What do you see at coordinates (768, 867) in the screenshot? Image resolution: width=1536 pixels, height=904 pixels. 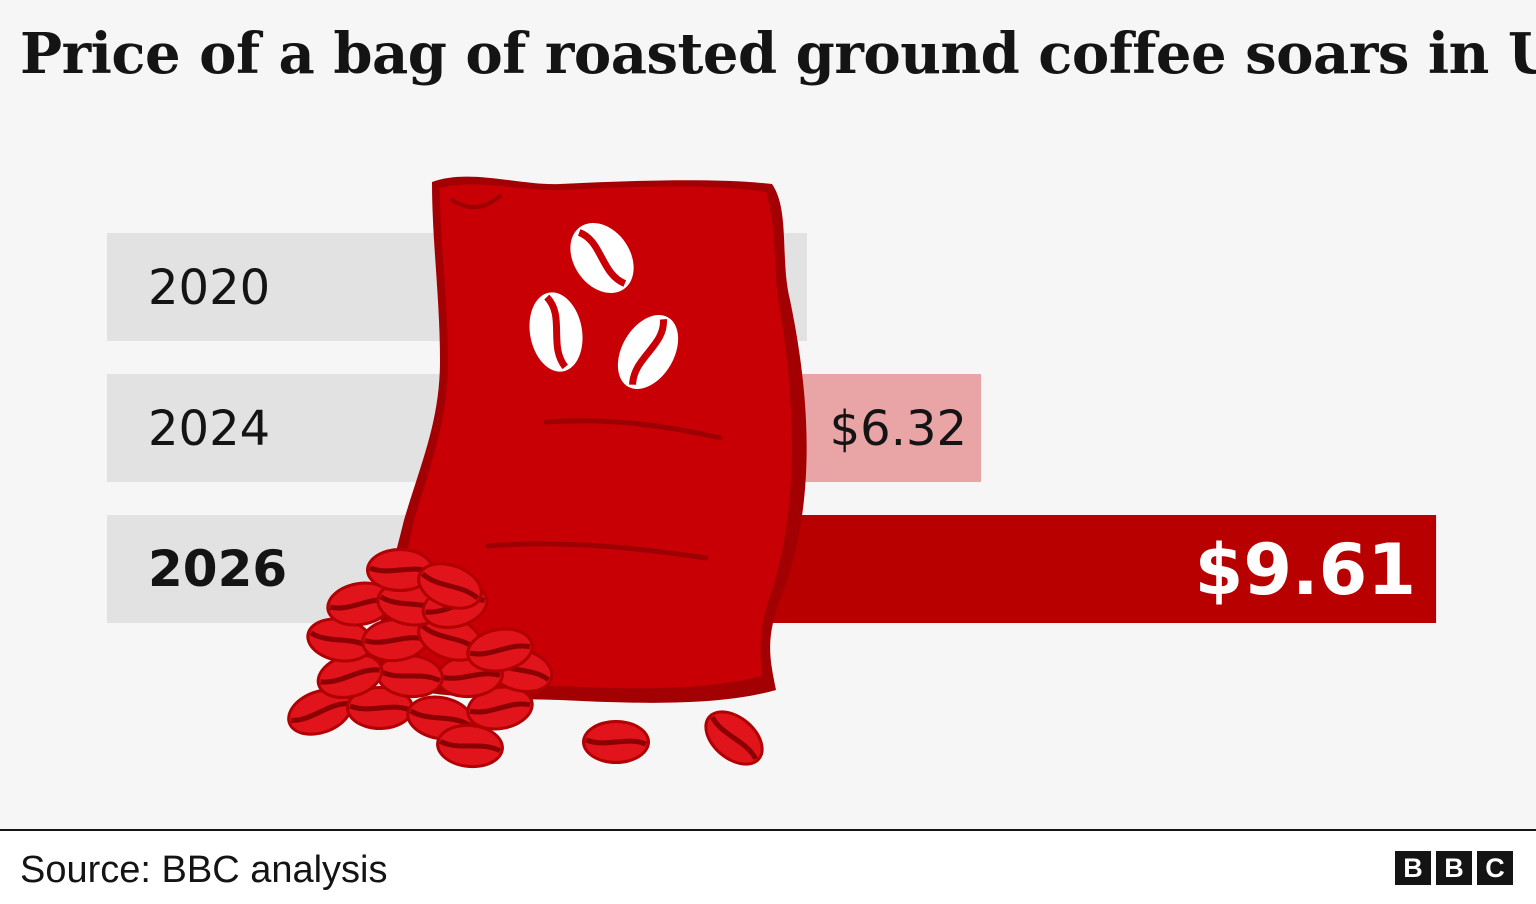 I see `footer: Source: BBC analysis B B C` at bounding box center [768, 867].